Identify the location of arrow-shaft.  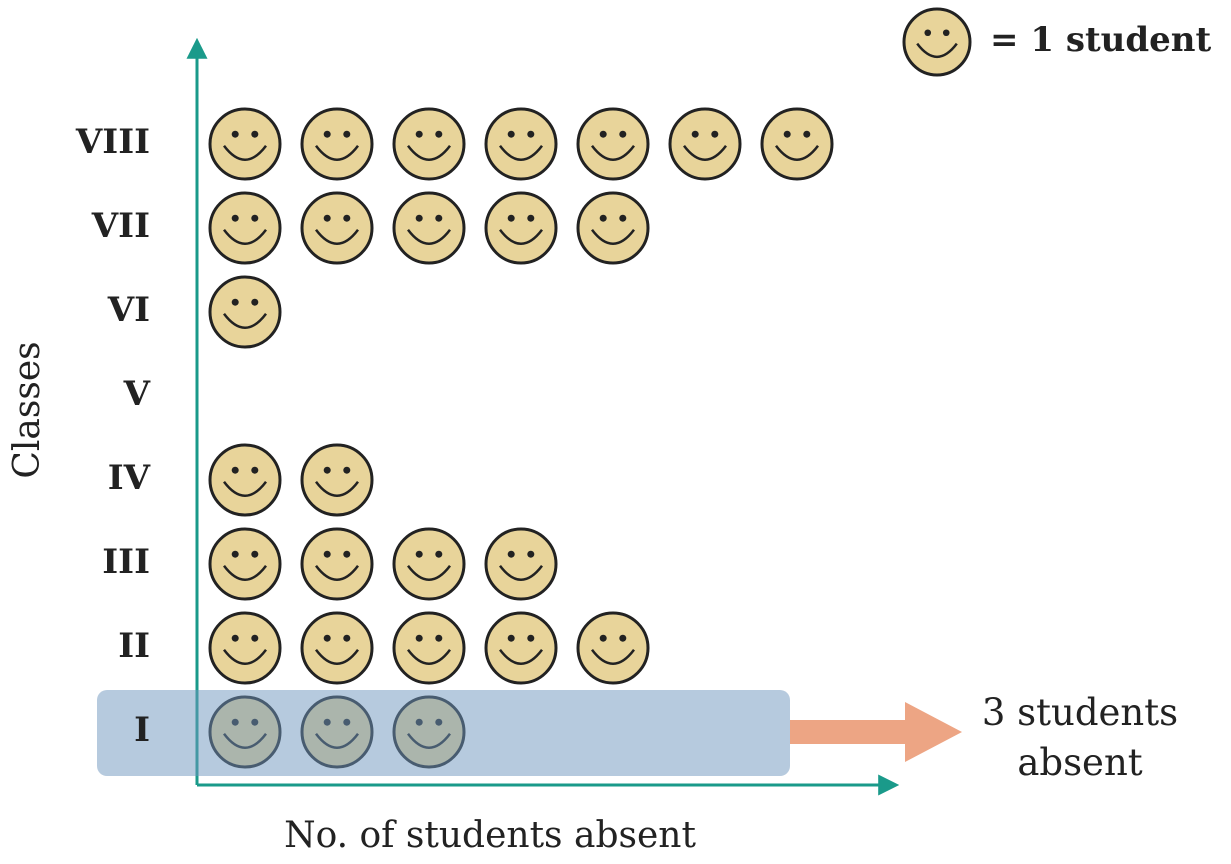
(850, 732).